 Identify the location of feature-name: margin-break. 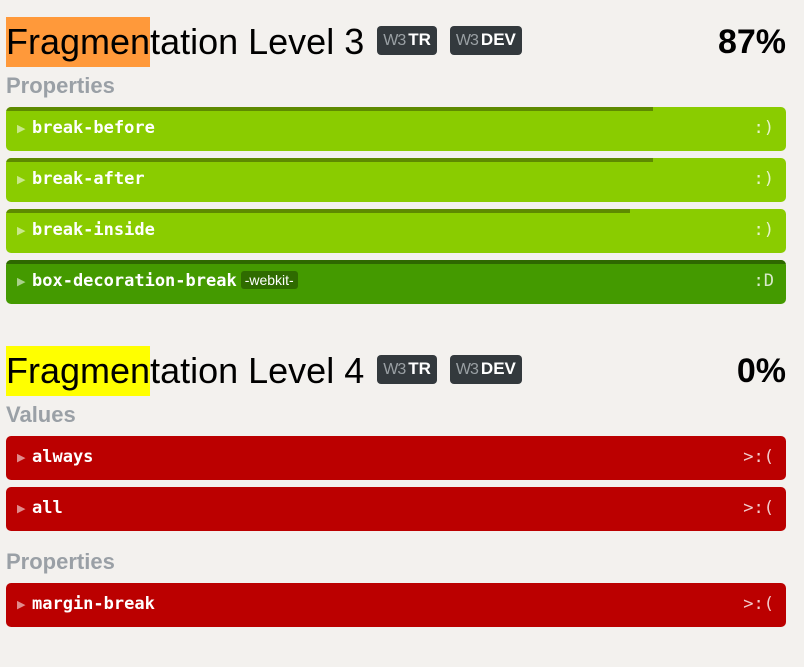
(93, 604).